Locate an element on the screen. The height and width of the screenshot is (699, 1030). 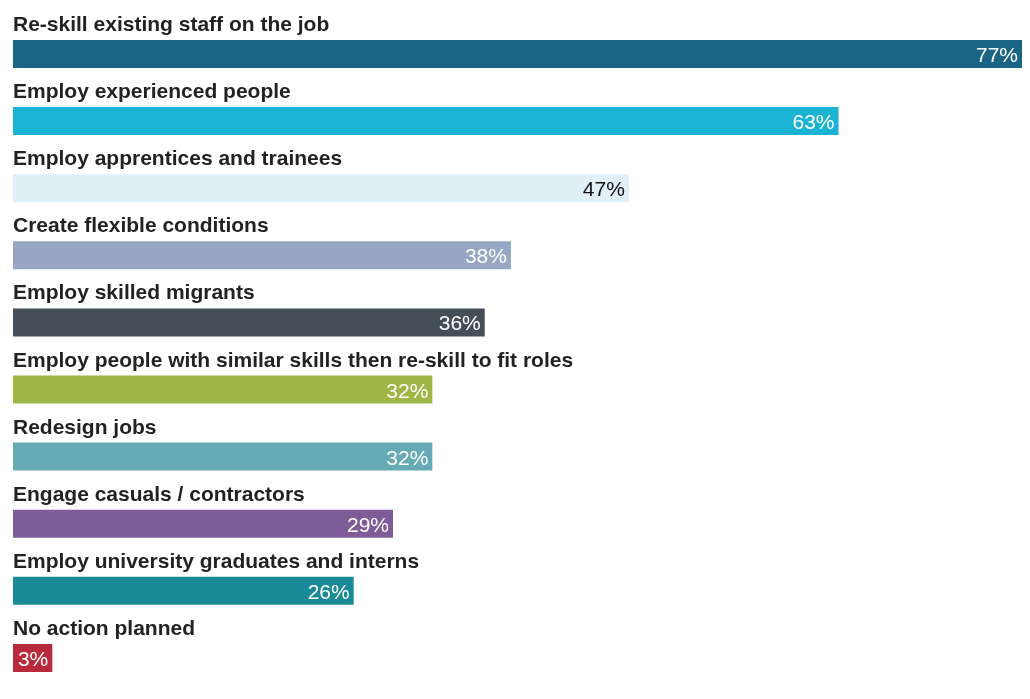
y-tick-label: Employ experienced people is located at coordinates (152, 91).